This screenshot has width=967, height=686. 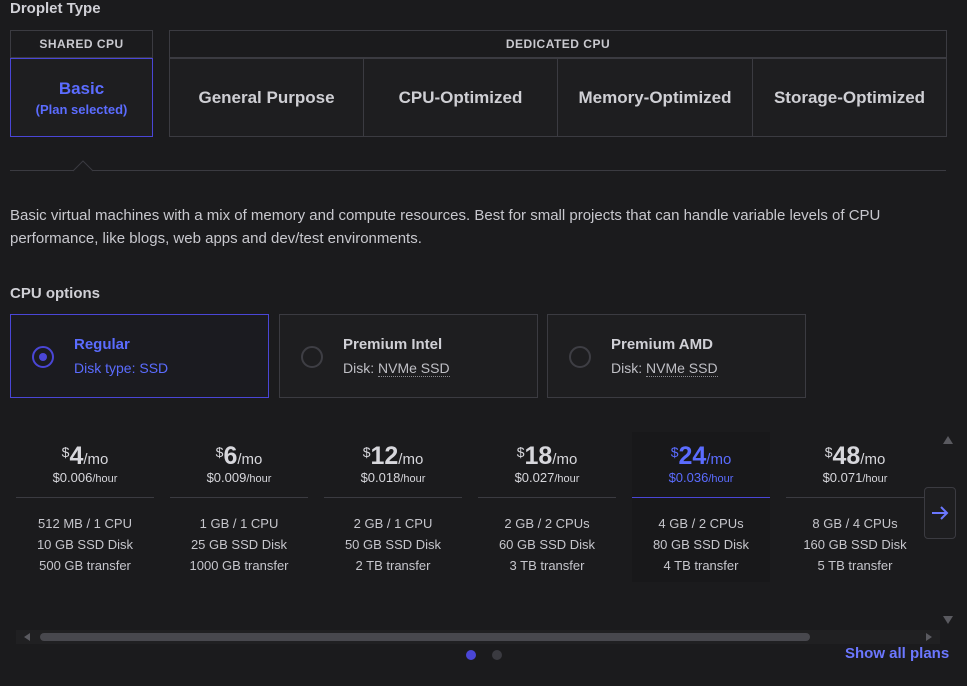 I want to click on scroll-up-icon, so click(x=948, y=440).